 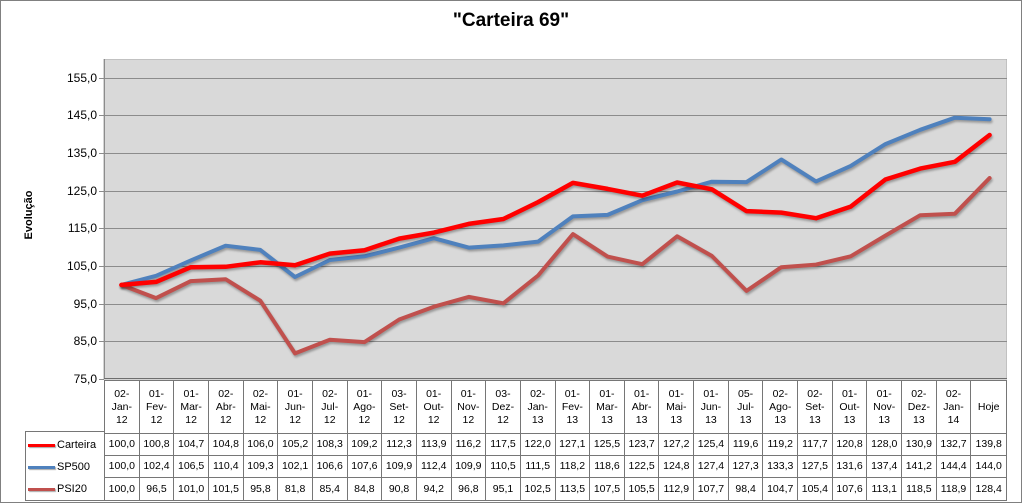 What do you see at coordinates (295, 407) in the screenshot?
I see `table-header-cell: 01- Jun- 12` at bounding box center [295, 407].